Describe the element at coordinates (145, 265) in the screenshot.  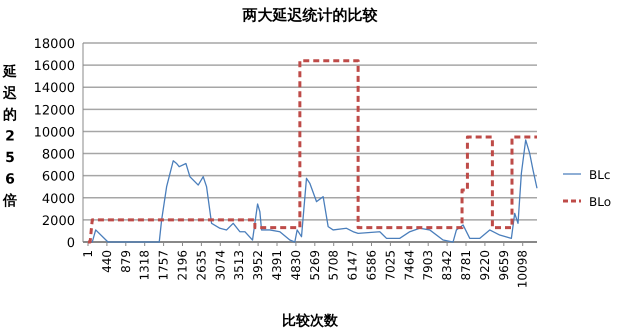
I see `x-tick-label: 1318` at that location.